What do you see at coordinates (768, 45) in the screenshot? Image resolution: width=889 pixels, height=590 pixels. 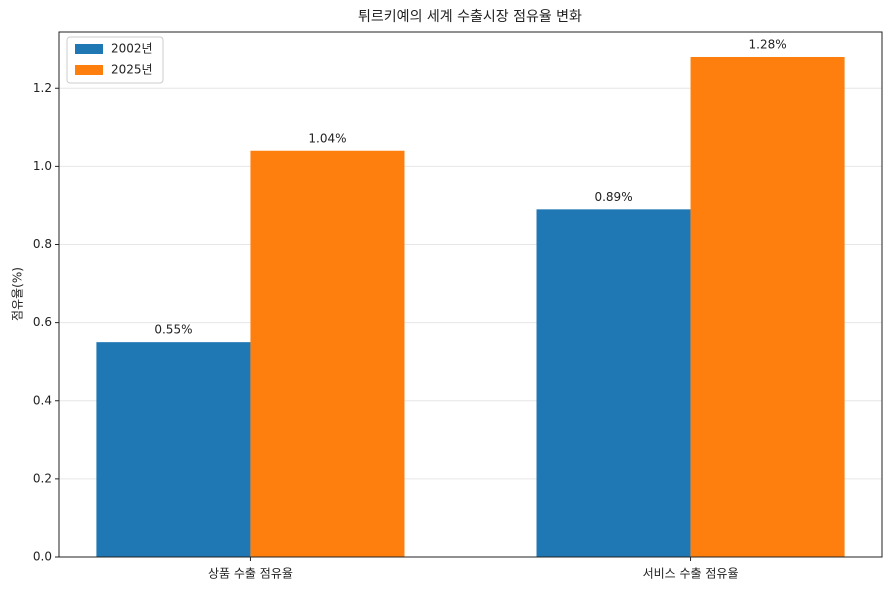 I see `value-label: 1.28%` at bounding box center [768, 45].